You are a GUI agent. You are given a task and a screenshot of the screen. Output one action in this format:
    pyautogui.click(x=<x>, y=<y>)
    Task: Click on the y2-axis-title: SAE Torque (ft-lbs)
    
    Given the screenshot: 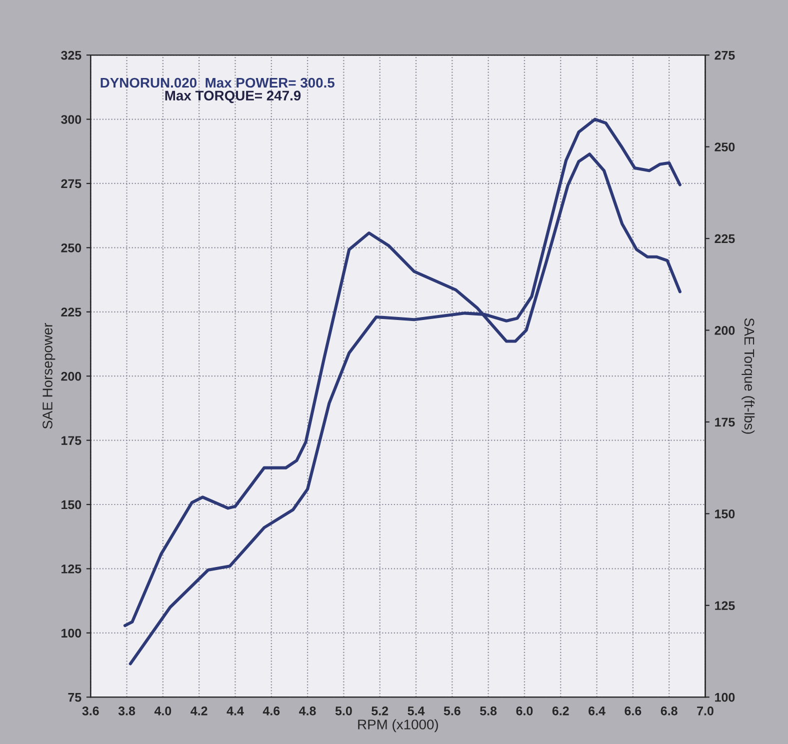 What is the action you would take?
    pyautogui.click(x=748, y=376)
    